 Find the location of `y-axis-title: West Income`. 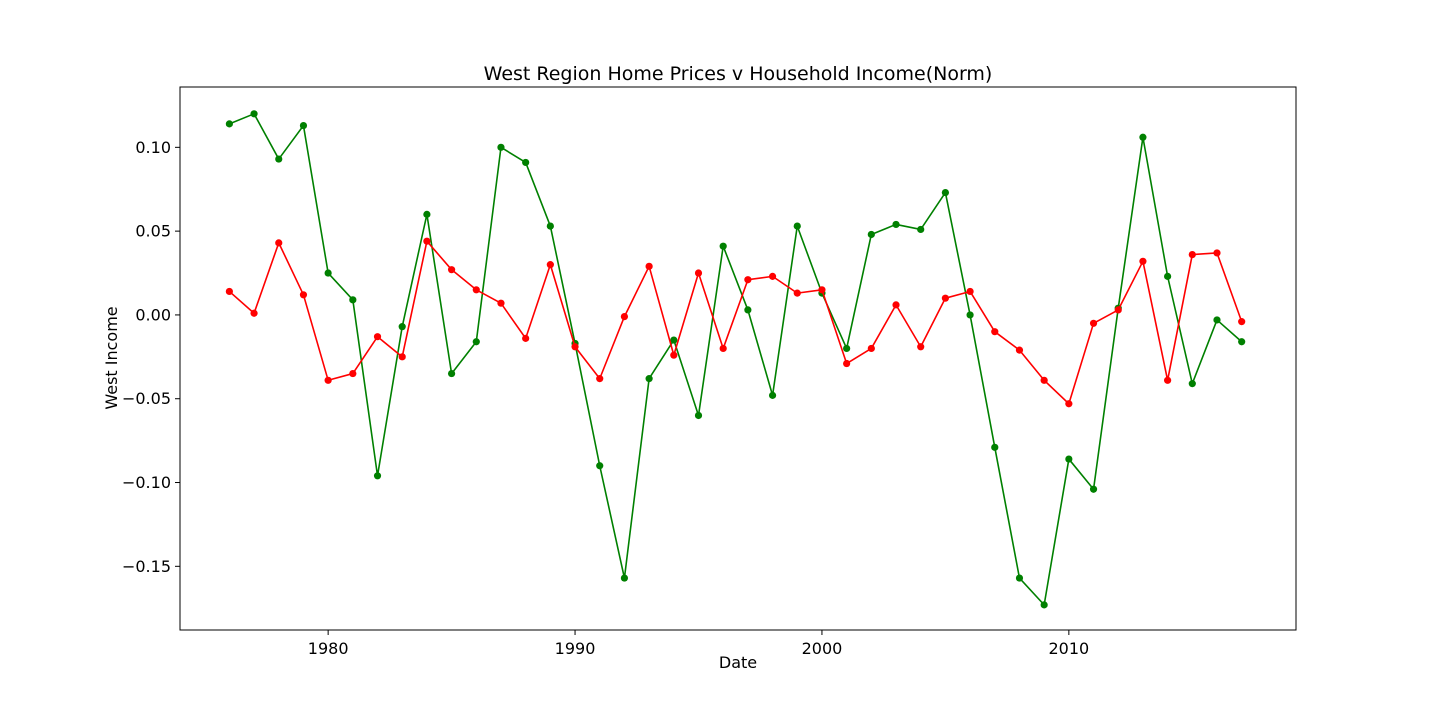

y-axis-title: West Income is located at coordinates (111, 357).